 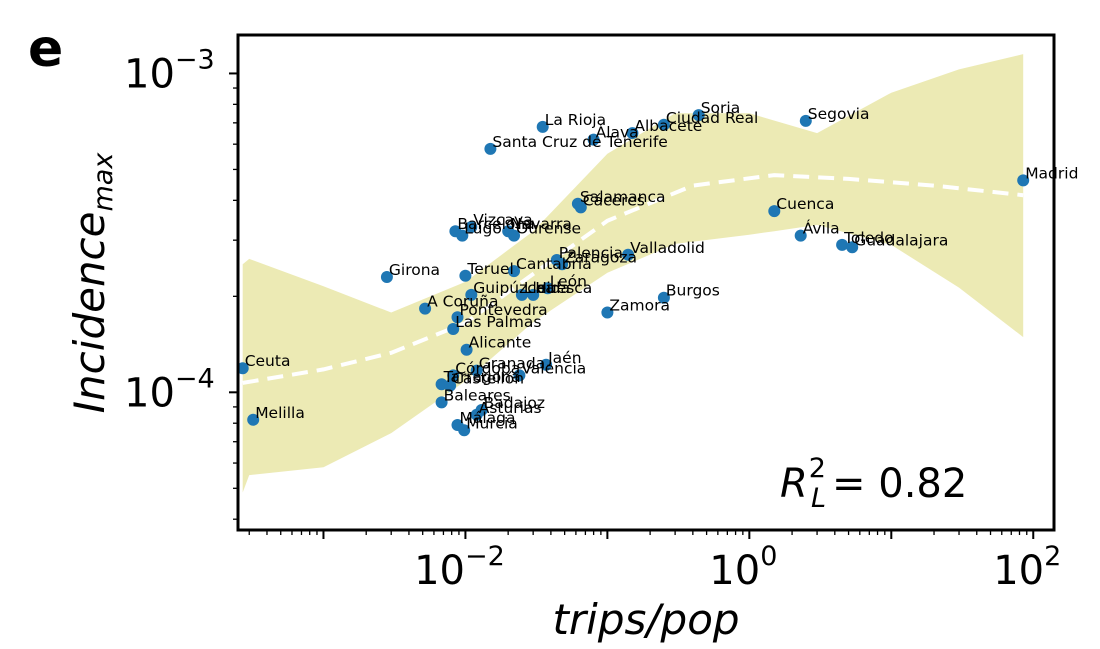 I want to click on point-label: Ciudad Real, so click(x=712, y=118).